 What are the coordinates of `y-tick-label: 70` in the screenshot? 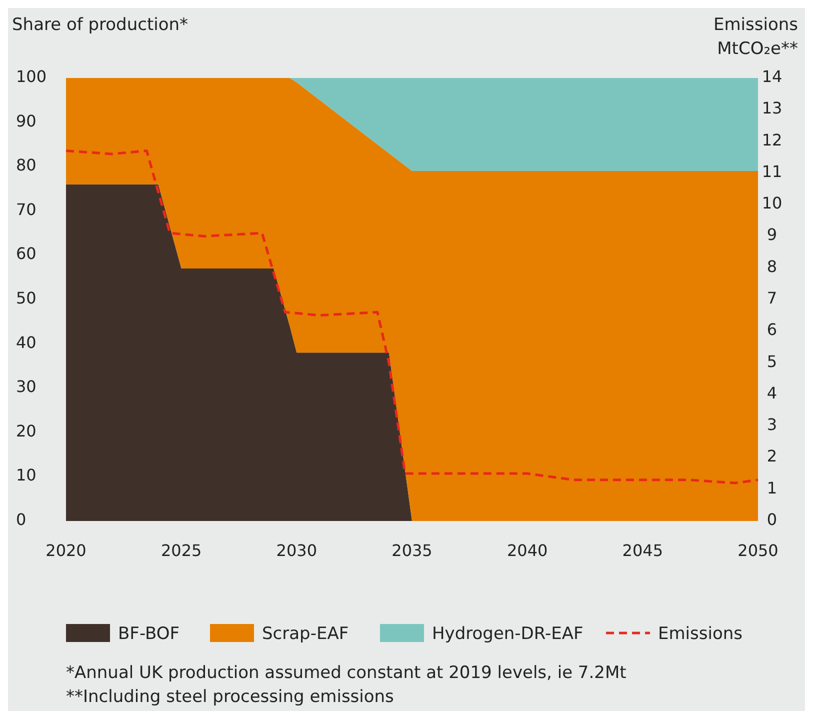 It's located at (26, 209).